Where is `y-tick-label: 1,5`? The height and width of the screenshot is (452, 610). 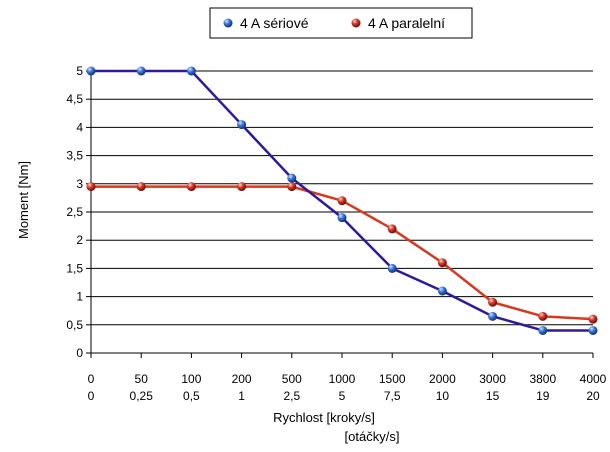 y-tick-label: 1,5 is located at coordinates (74, 268).